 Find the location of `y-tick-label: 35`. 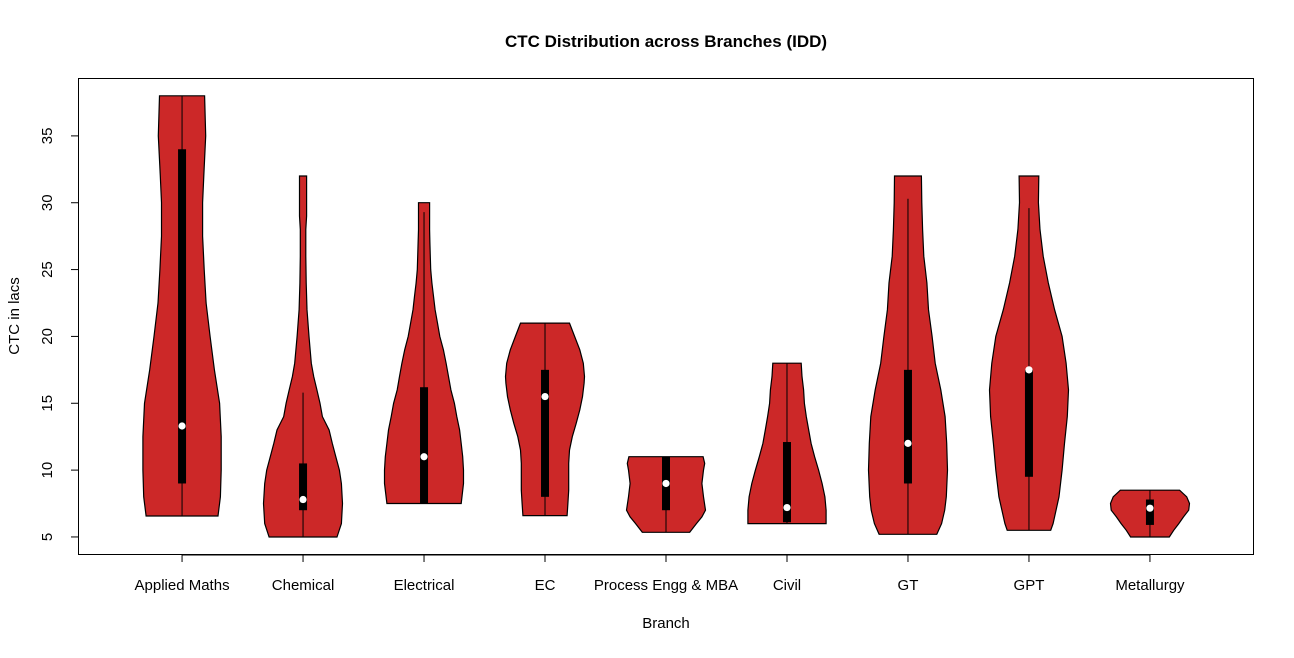

y-tick-label: 35 is located at coordinates (47, 136).